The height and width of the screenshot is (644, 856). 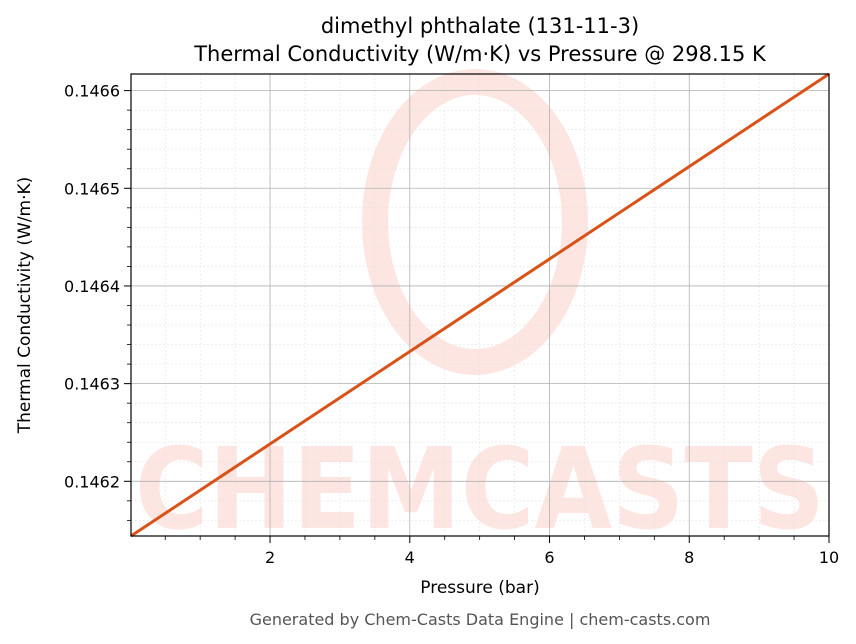 I want to click on x-tick-labels: 2 4 6 8 10, so click(x=552, y=557).